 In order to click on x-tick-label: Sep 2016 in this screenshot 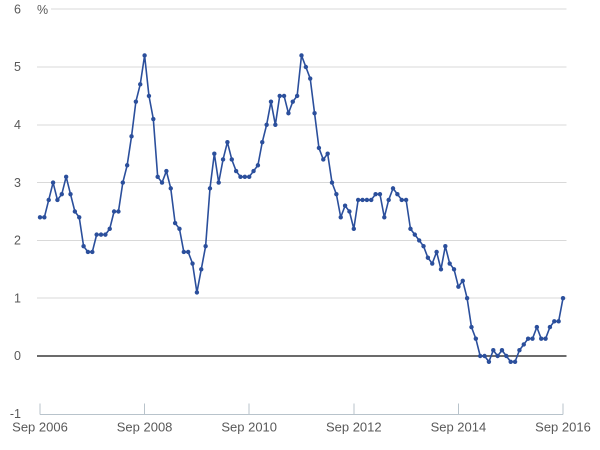, I will do `click(563, 427)`.